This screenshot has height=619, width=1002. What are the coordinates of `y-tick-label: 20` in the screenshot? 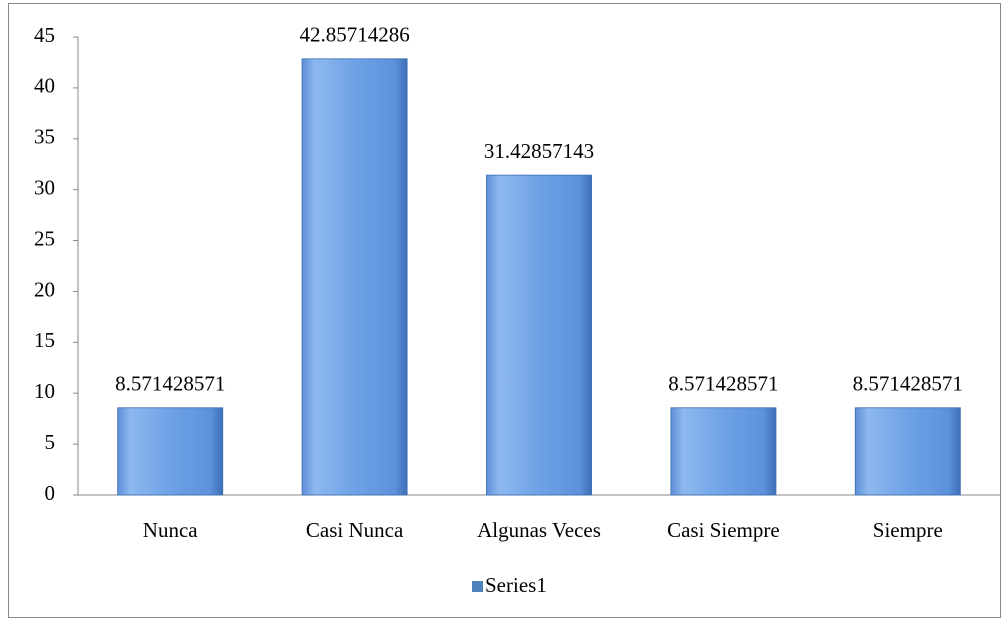 It's located at (44, 289).